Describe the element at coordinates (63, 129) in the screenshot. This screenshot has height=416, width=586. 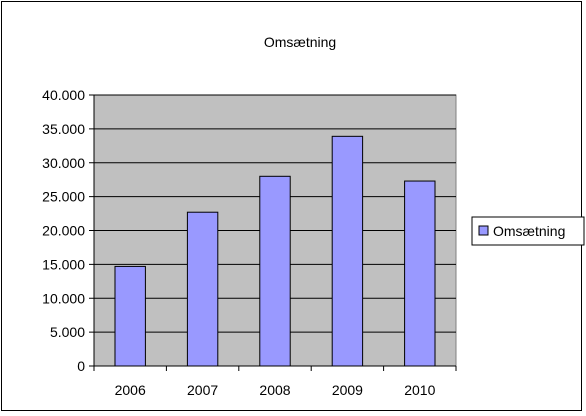
I see `y-tick-label: 35.000` at that location.